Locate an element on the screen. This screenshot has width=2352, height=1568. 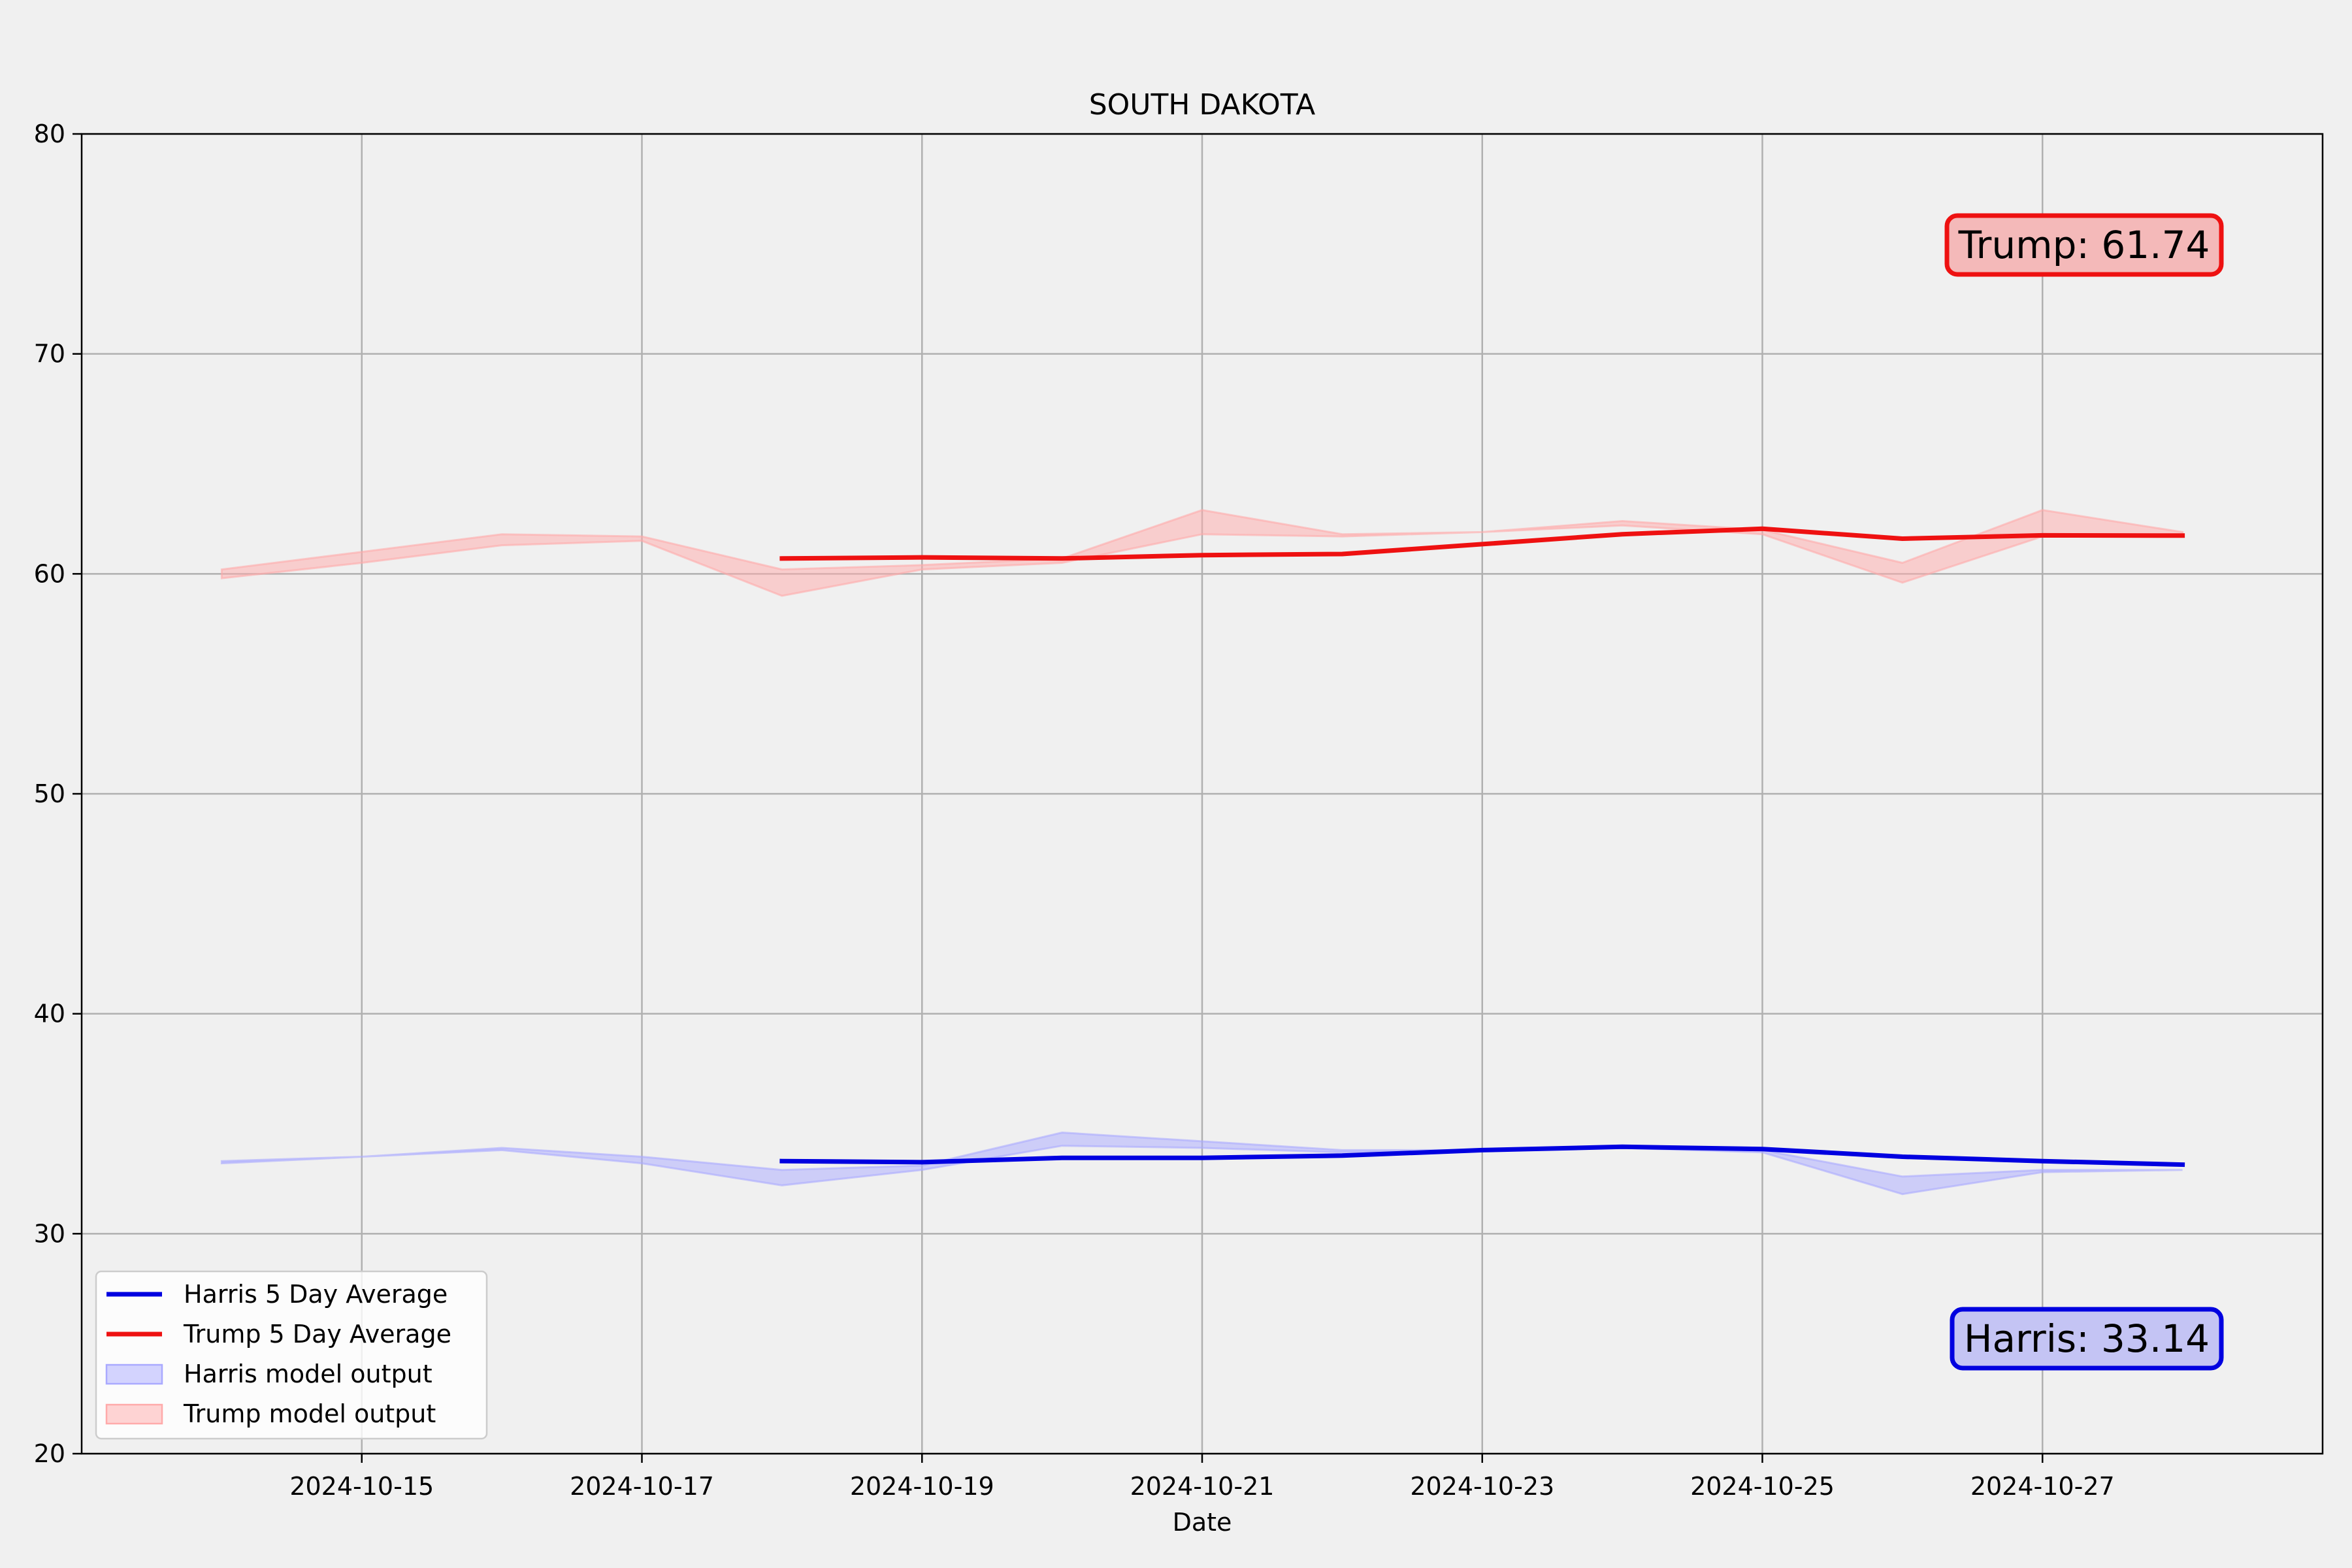
harris-annotation-box is located at coordinates (2087, 1339).